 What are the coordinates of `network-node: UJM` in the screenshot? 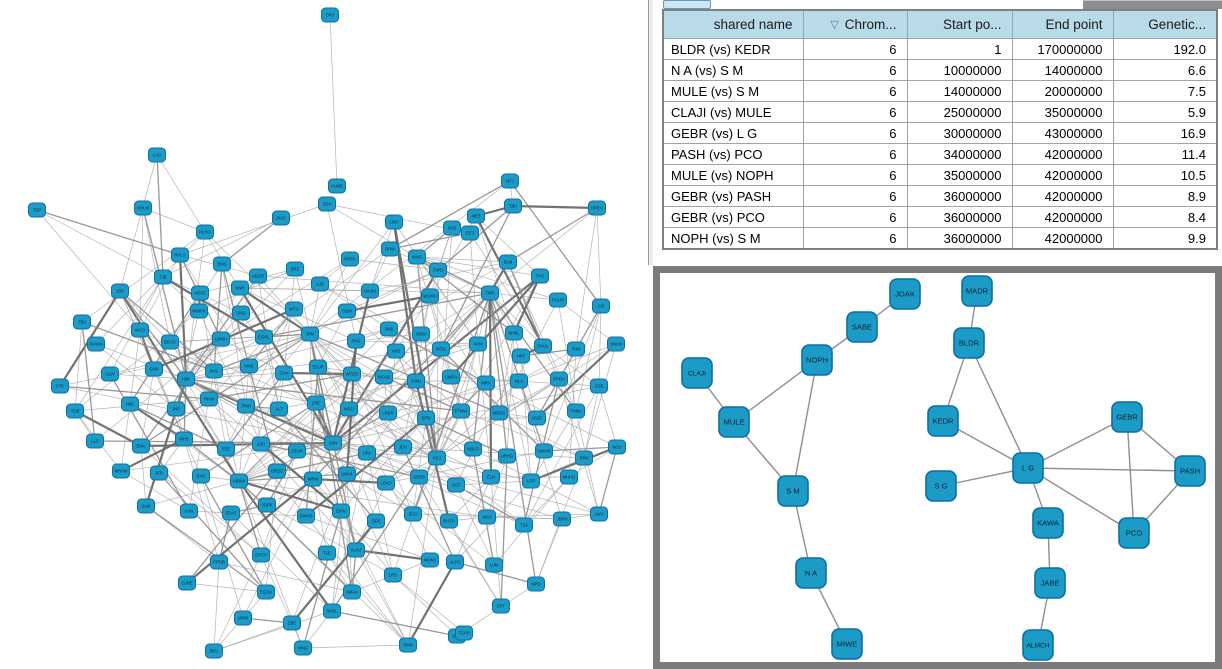 It's located at (494, 565).